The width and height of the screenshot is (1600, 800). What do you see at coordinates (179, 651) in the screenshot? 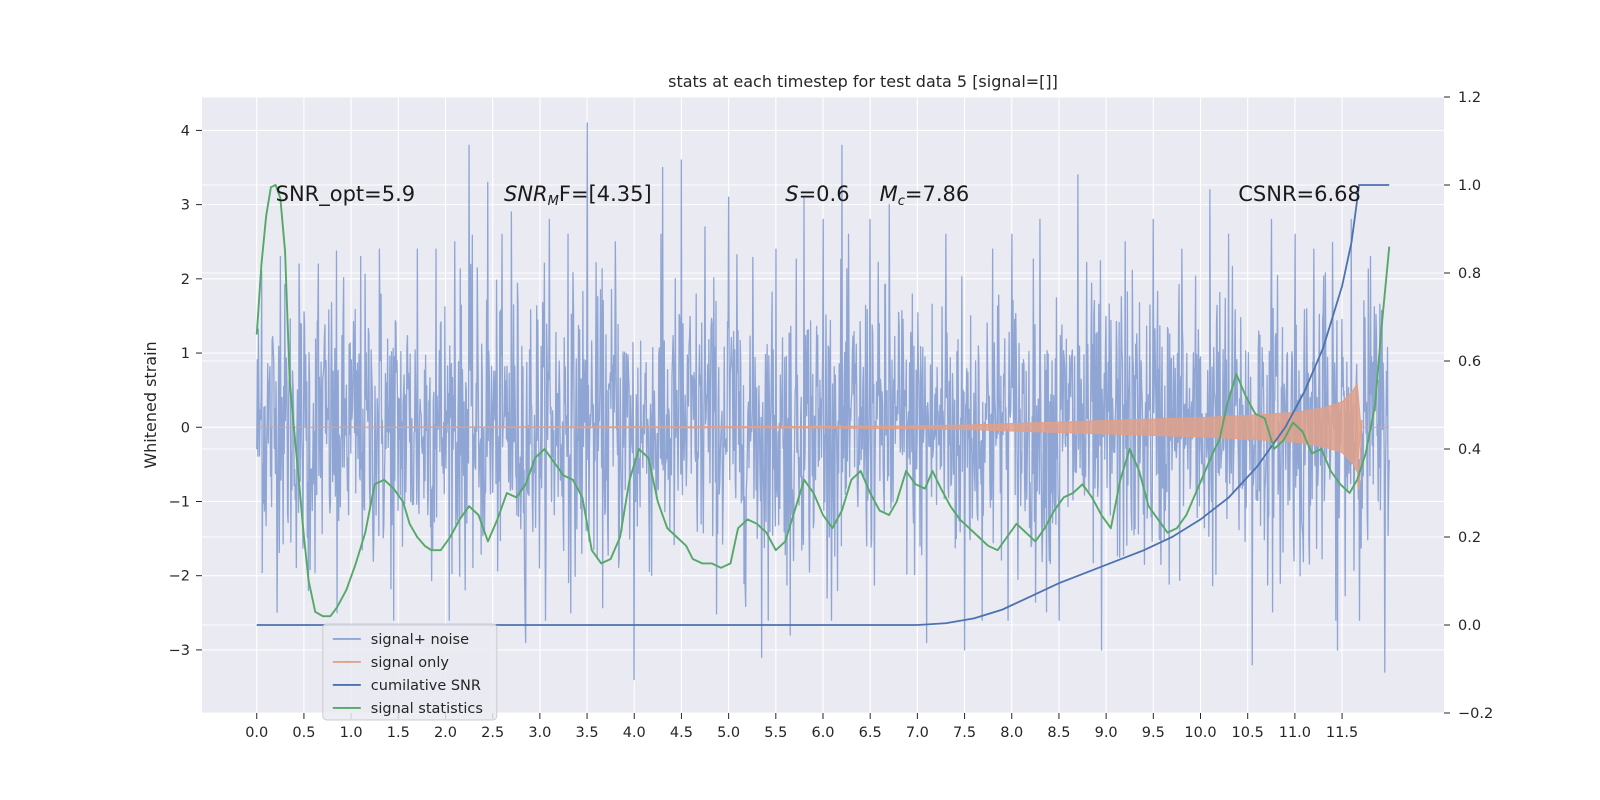
I see `y-tick-label: −3` at bounding box center [179, 651].